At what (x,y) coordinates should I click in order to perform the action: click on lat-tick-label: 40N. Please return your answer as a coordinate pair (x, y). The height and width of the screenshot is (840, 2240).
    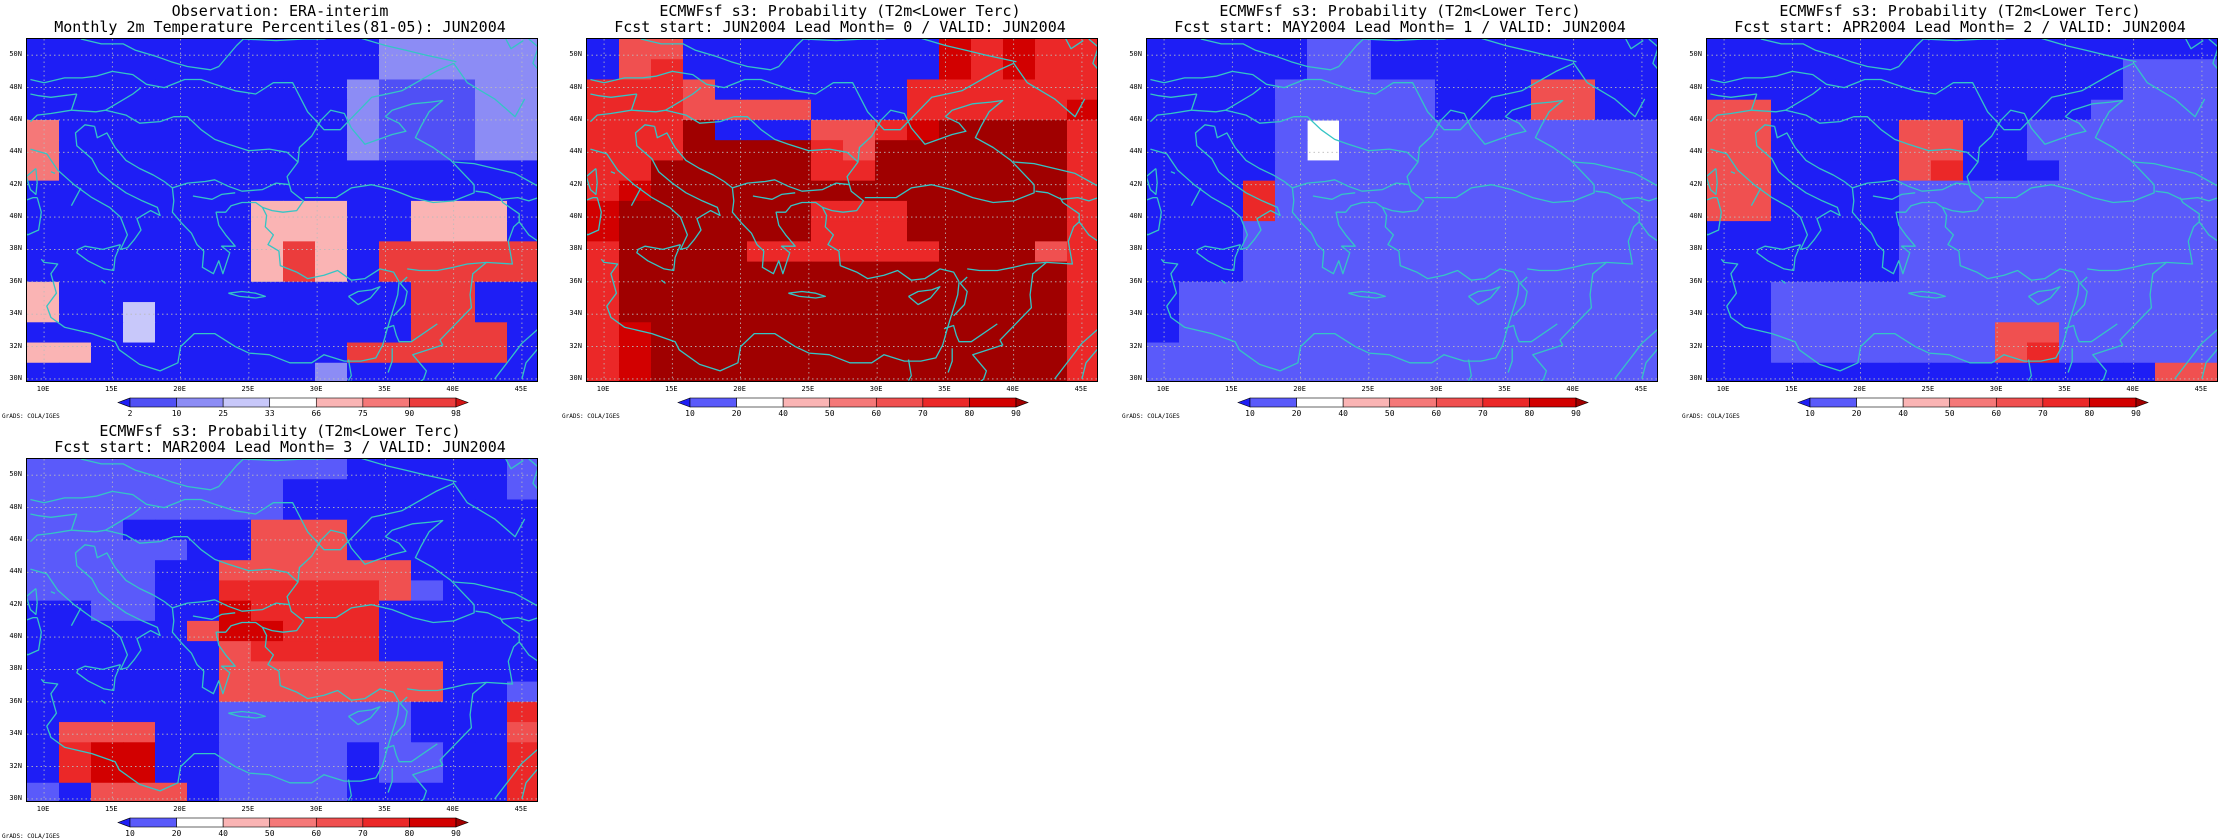
    Looking at the image, I should click on (15, 636).